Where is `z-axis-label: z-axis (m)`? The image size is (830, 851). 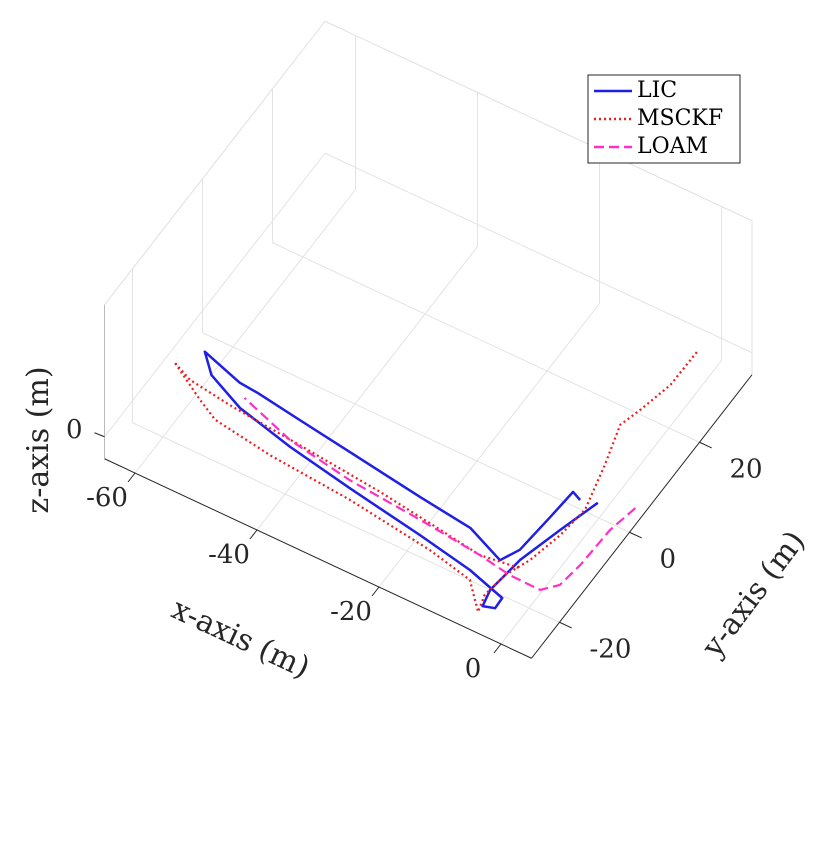 z-axis-label: z-axis (m) is located at coordinates (38, 439).